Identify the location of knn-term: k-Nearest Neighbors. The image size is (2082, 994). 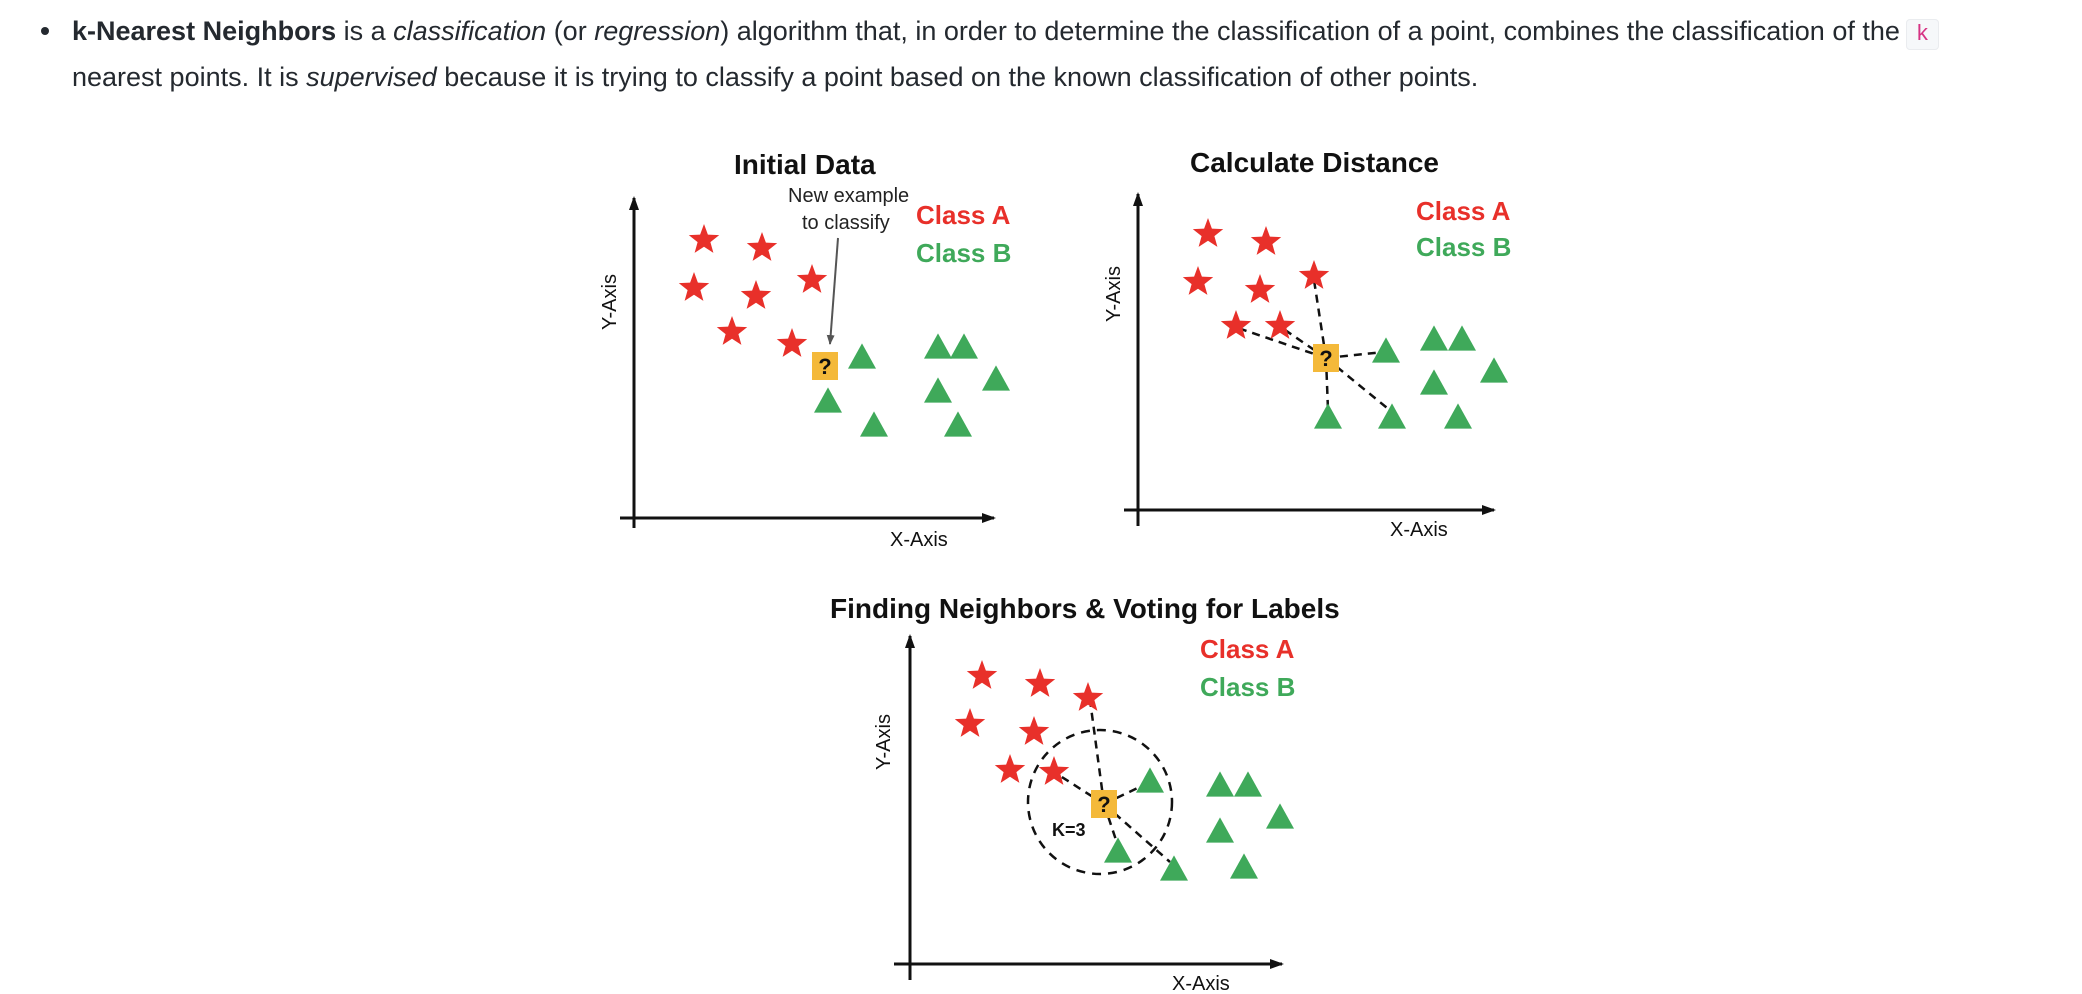
(204, 31).